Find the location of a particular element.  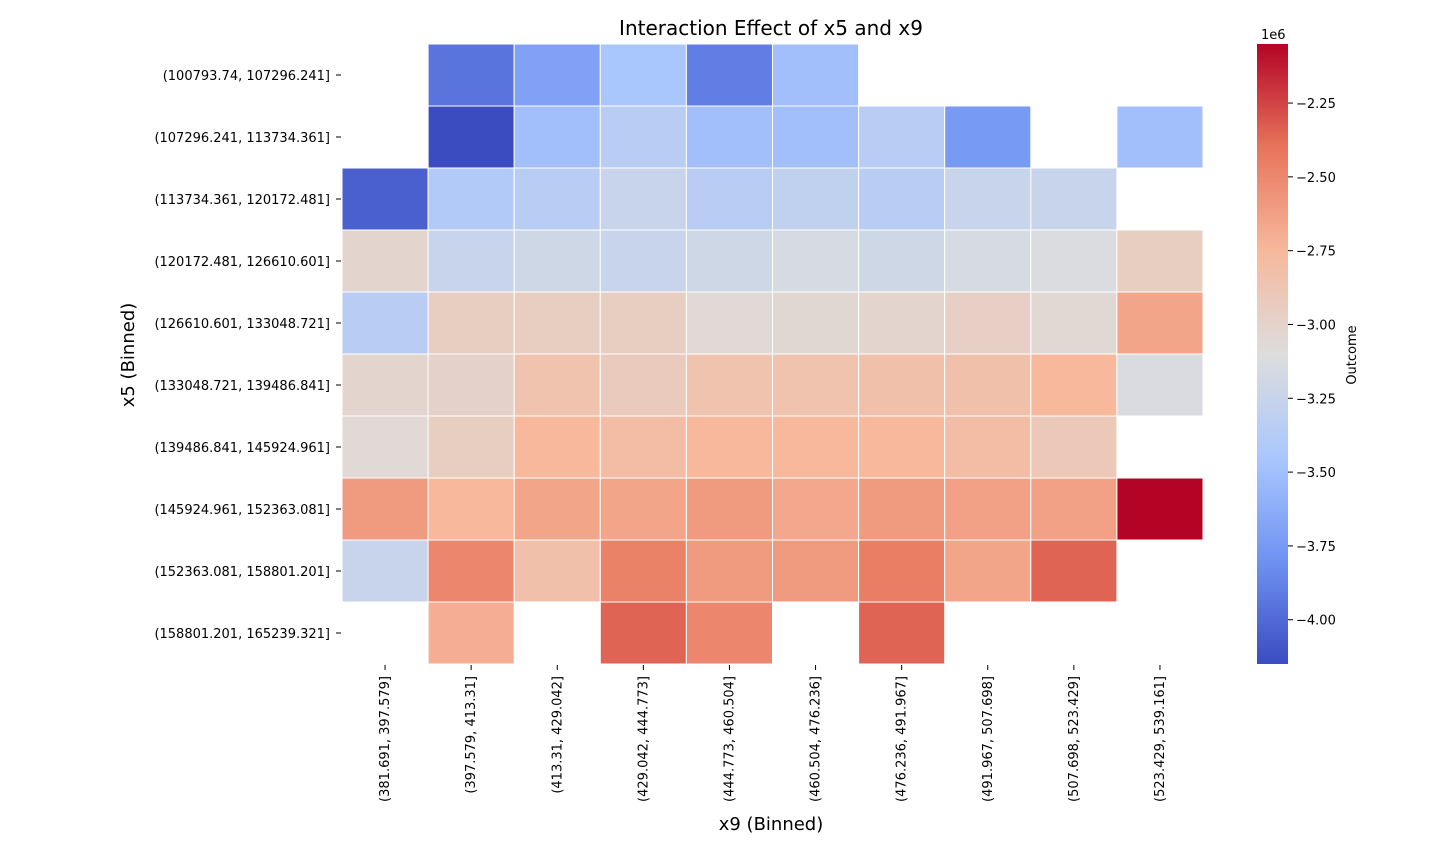

colorbar-tick-label: −4.00 is located at coordinates (1316, 621).